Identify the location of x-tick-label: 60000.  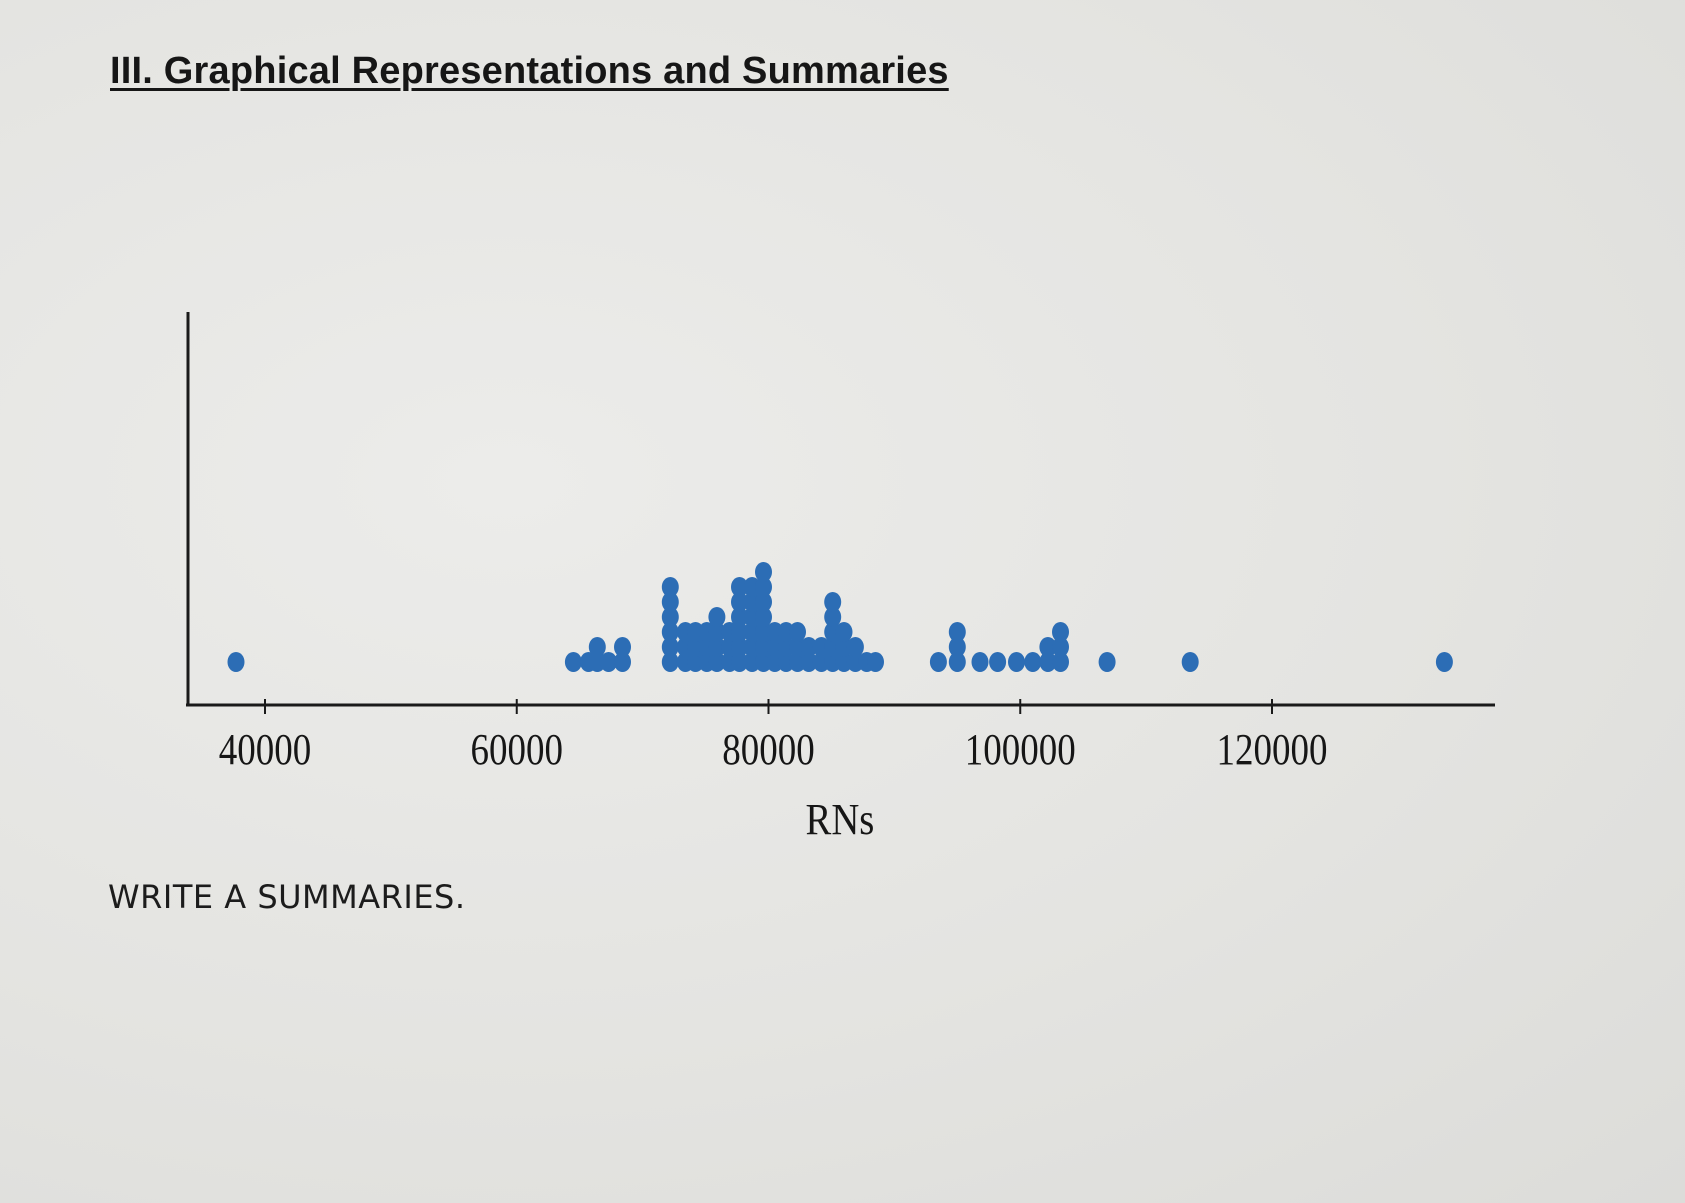
(517, 749).